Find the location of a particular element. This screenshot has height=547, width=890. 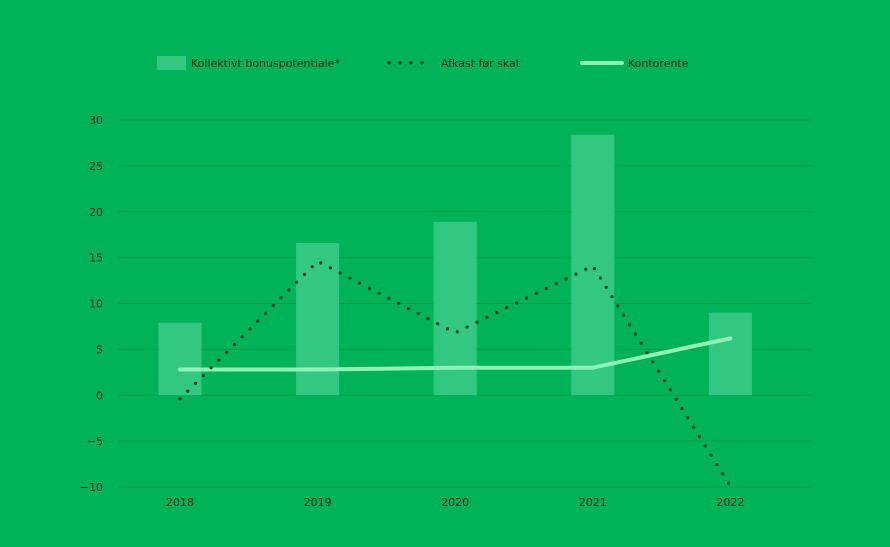

x-axis: 2018 2019 2020 2021 2022 is located at coordinates (455, 502).